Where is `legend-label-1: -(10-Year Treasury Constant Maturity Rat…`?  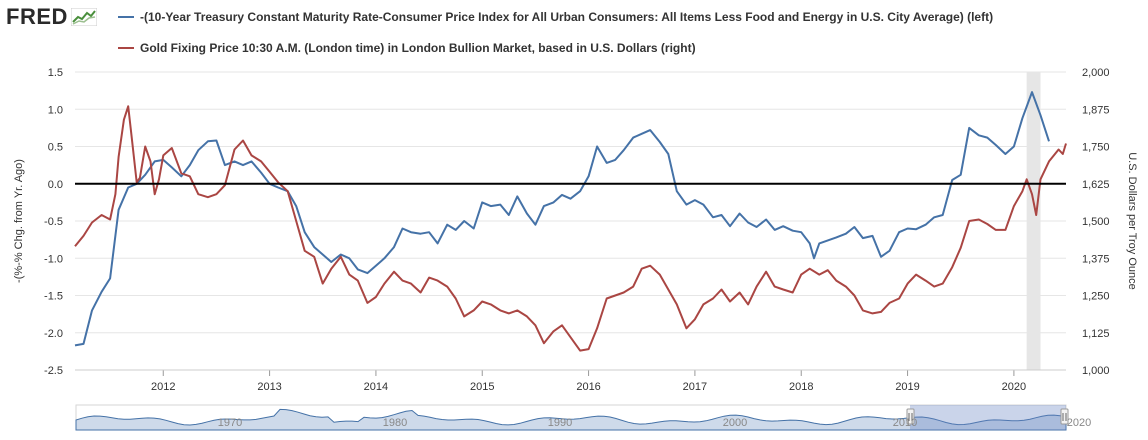
legend-label-1: -(10-Year Treasury Constant Maturity Rat… is located at coordinates (567, 17).